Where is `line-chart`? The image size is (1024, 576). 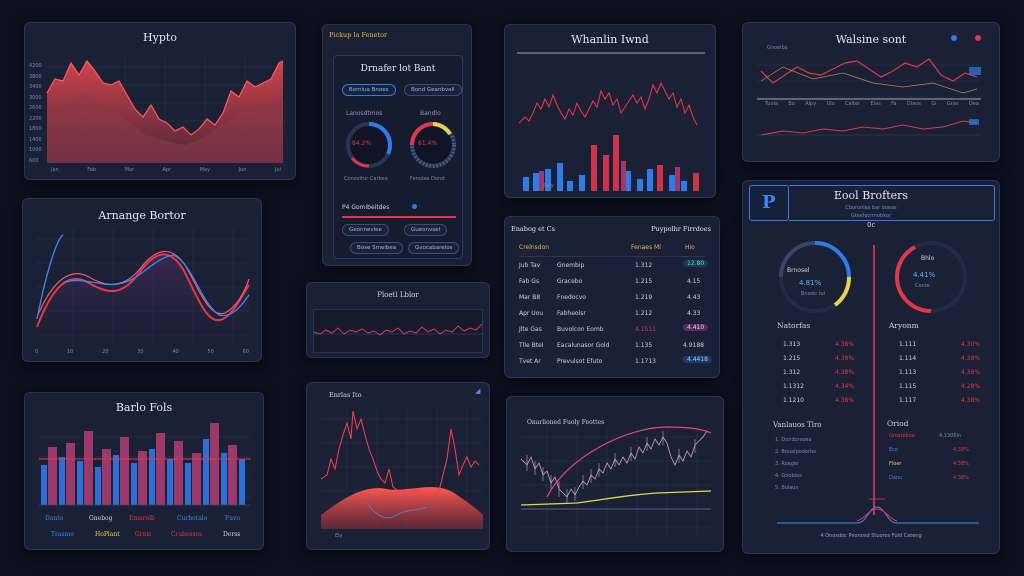 line-chart is located at coordinates (143, 288).